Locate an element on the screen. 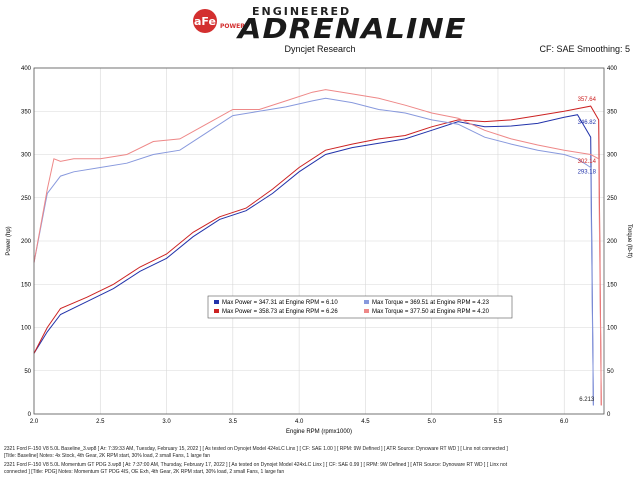 This screenshot has width=640, height=480. y-tick-label-right: 250 is located at coordinates (612, 199).